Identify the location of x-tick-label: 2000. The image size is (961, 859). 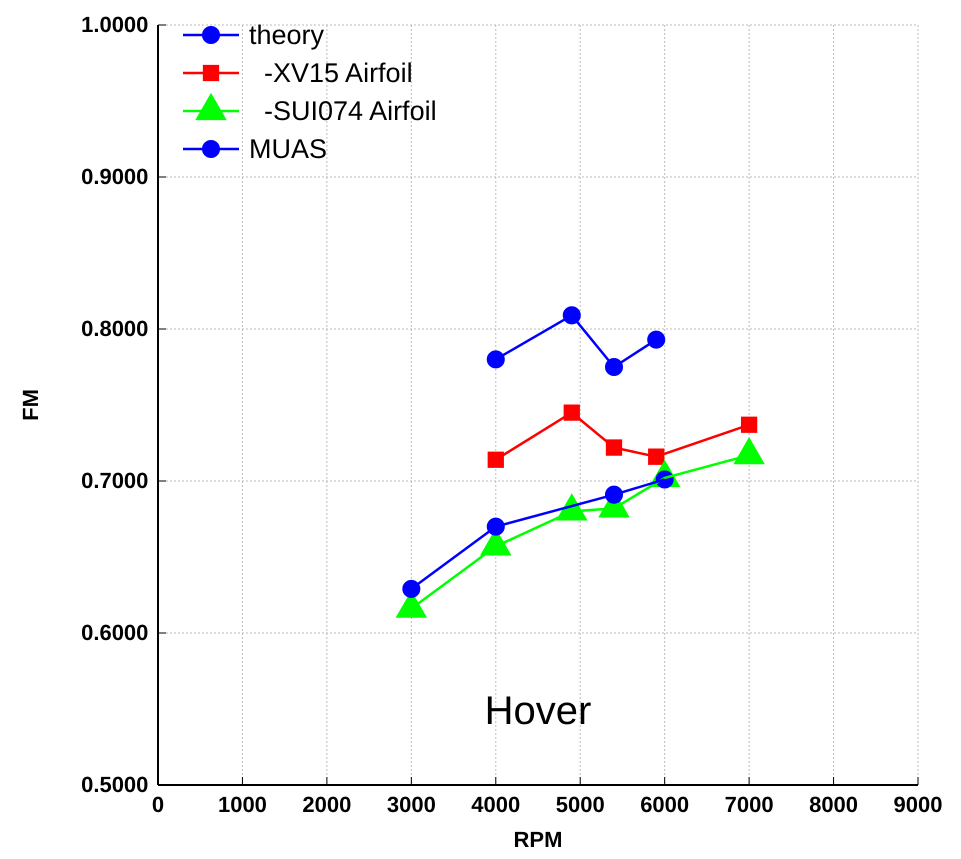
(327, 805).